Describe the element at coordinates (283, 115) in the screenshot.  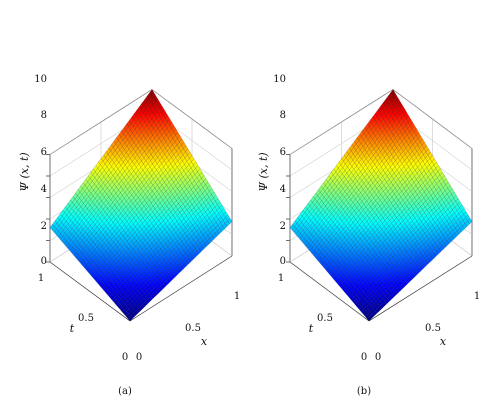
I see `z-tick-8-b: 8` at that location.